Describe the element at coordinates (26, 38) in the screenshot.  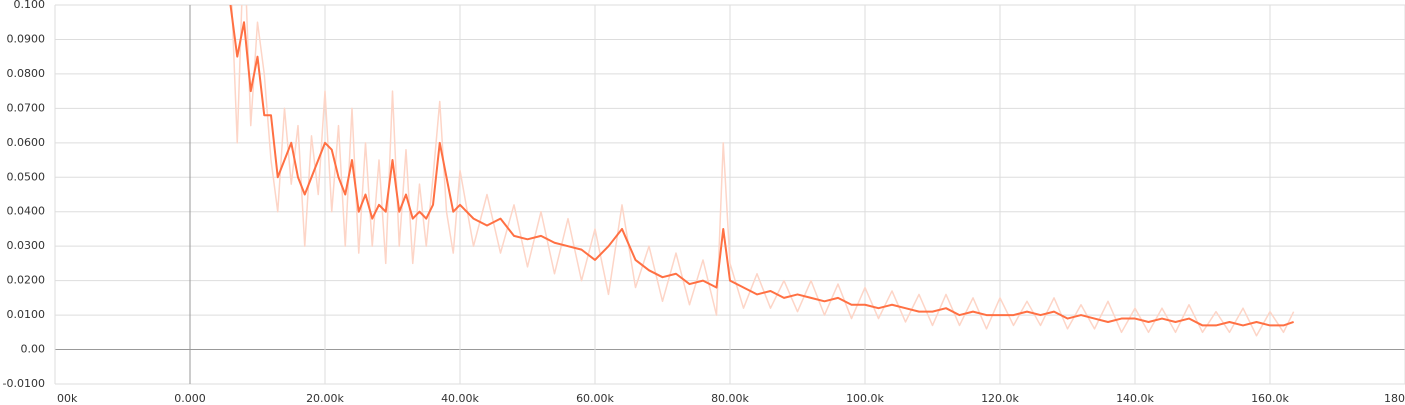
I see `y-tick-label: 0.0900` at that location.